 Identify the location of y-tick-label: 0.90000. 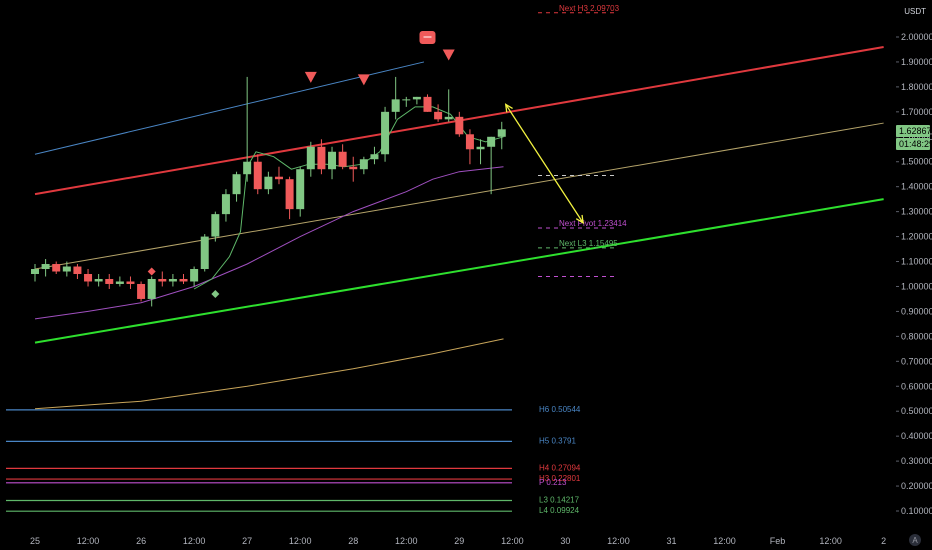
(916, 311).